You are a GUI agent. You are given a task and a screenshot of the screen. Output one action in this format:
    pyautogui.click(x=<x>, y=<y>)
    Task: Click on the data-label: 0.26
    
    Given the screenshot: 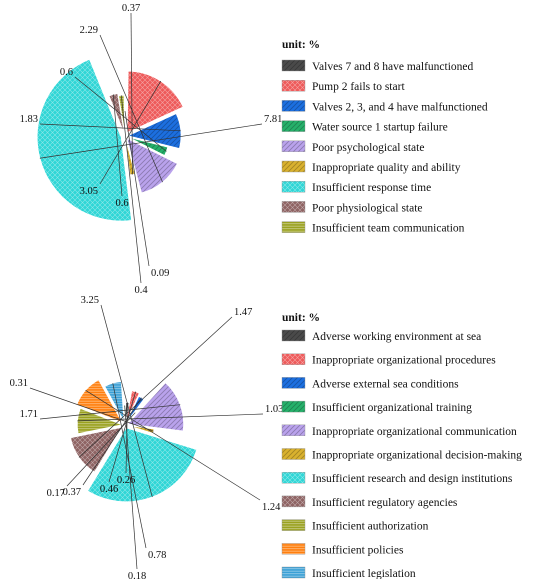 What is the action you would take?
    pyautogui.click(x=126, y=480)
    